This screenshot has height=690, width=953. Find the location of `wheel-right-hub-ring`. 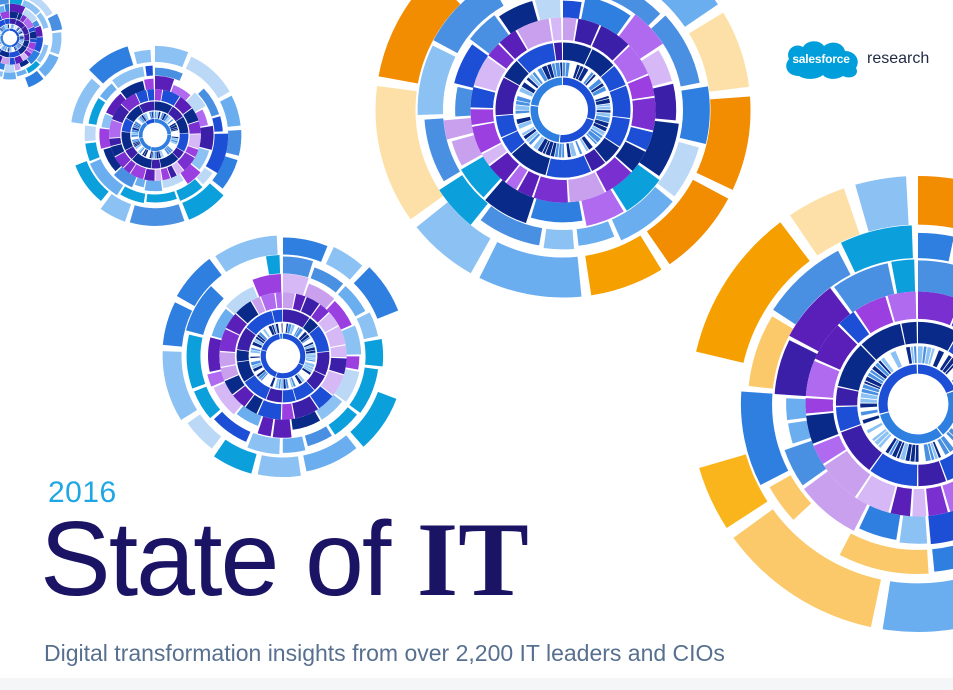

wheel-right-hub-ring is located at coordinates (848, 419).